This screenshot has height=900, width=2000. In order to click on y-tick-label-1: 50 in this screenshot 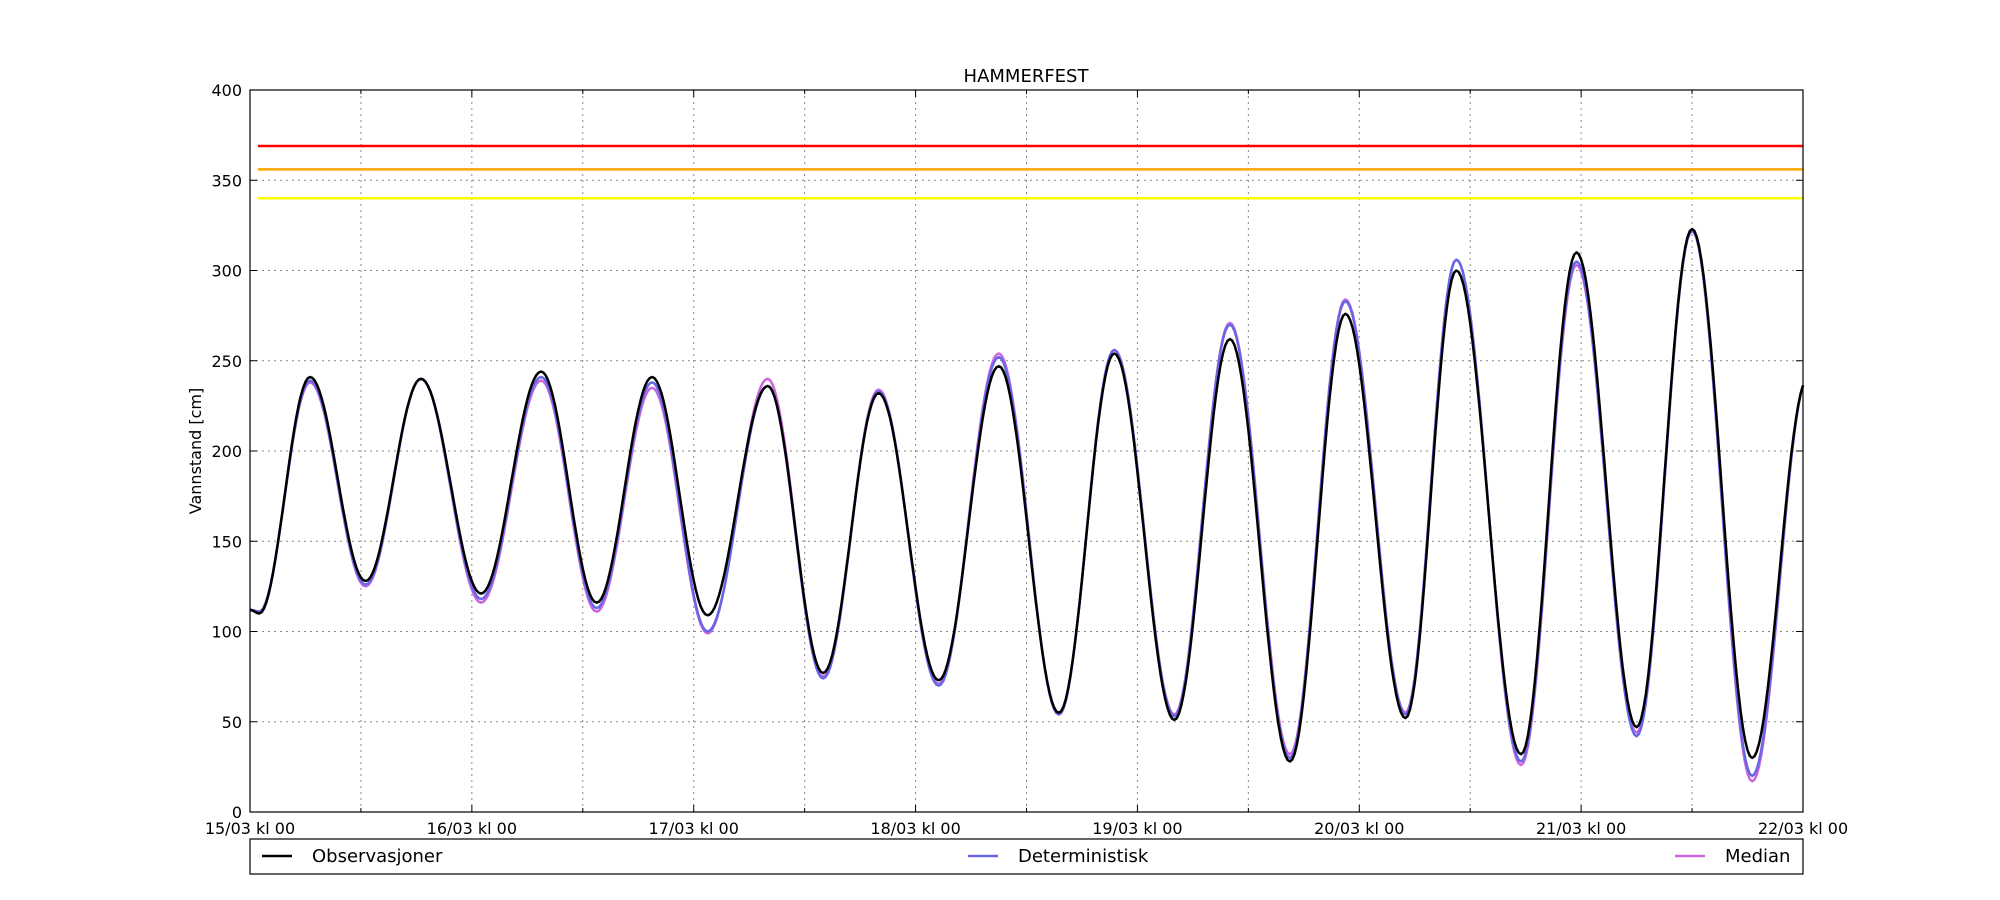, I will do `click(232, 722)`.